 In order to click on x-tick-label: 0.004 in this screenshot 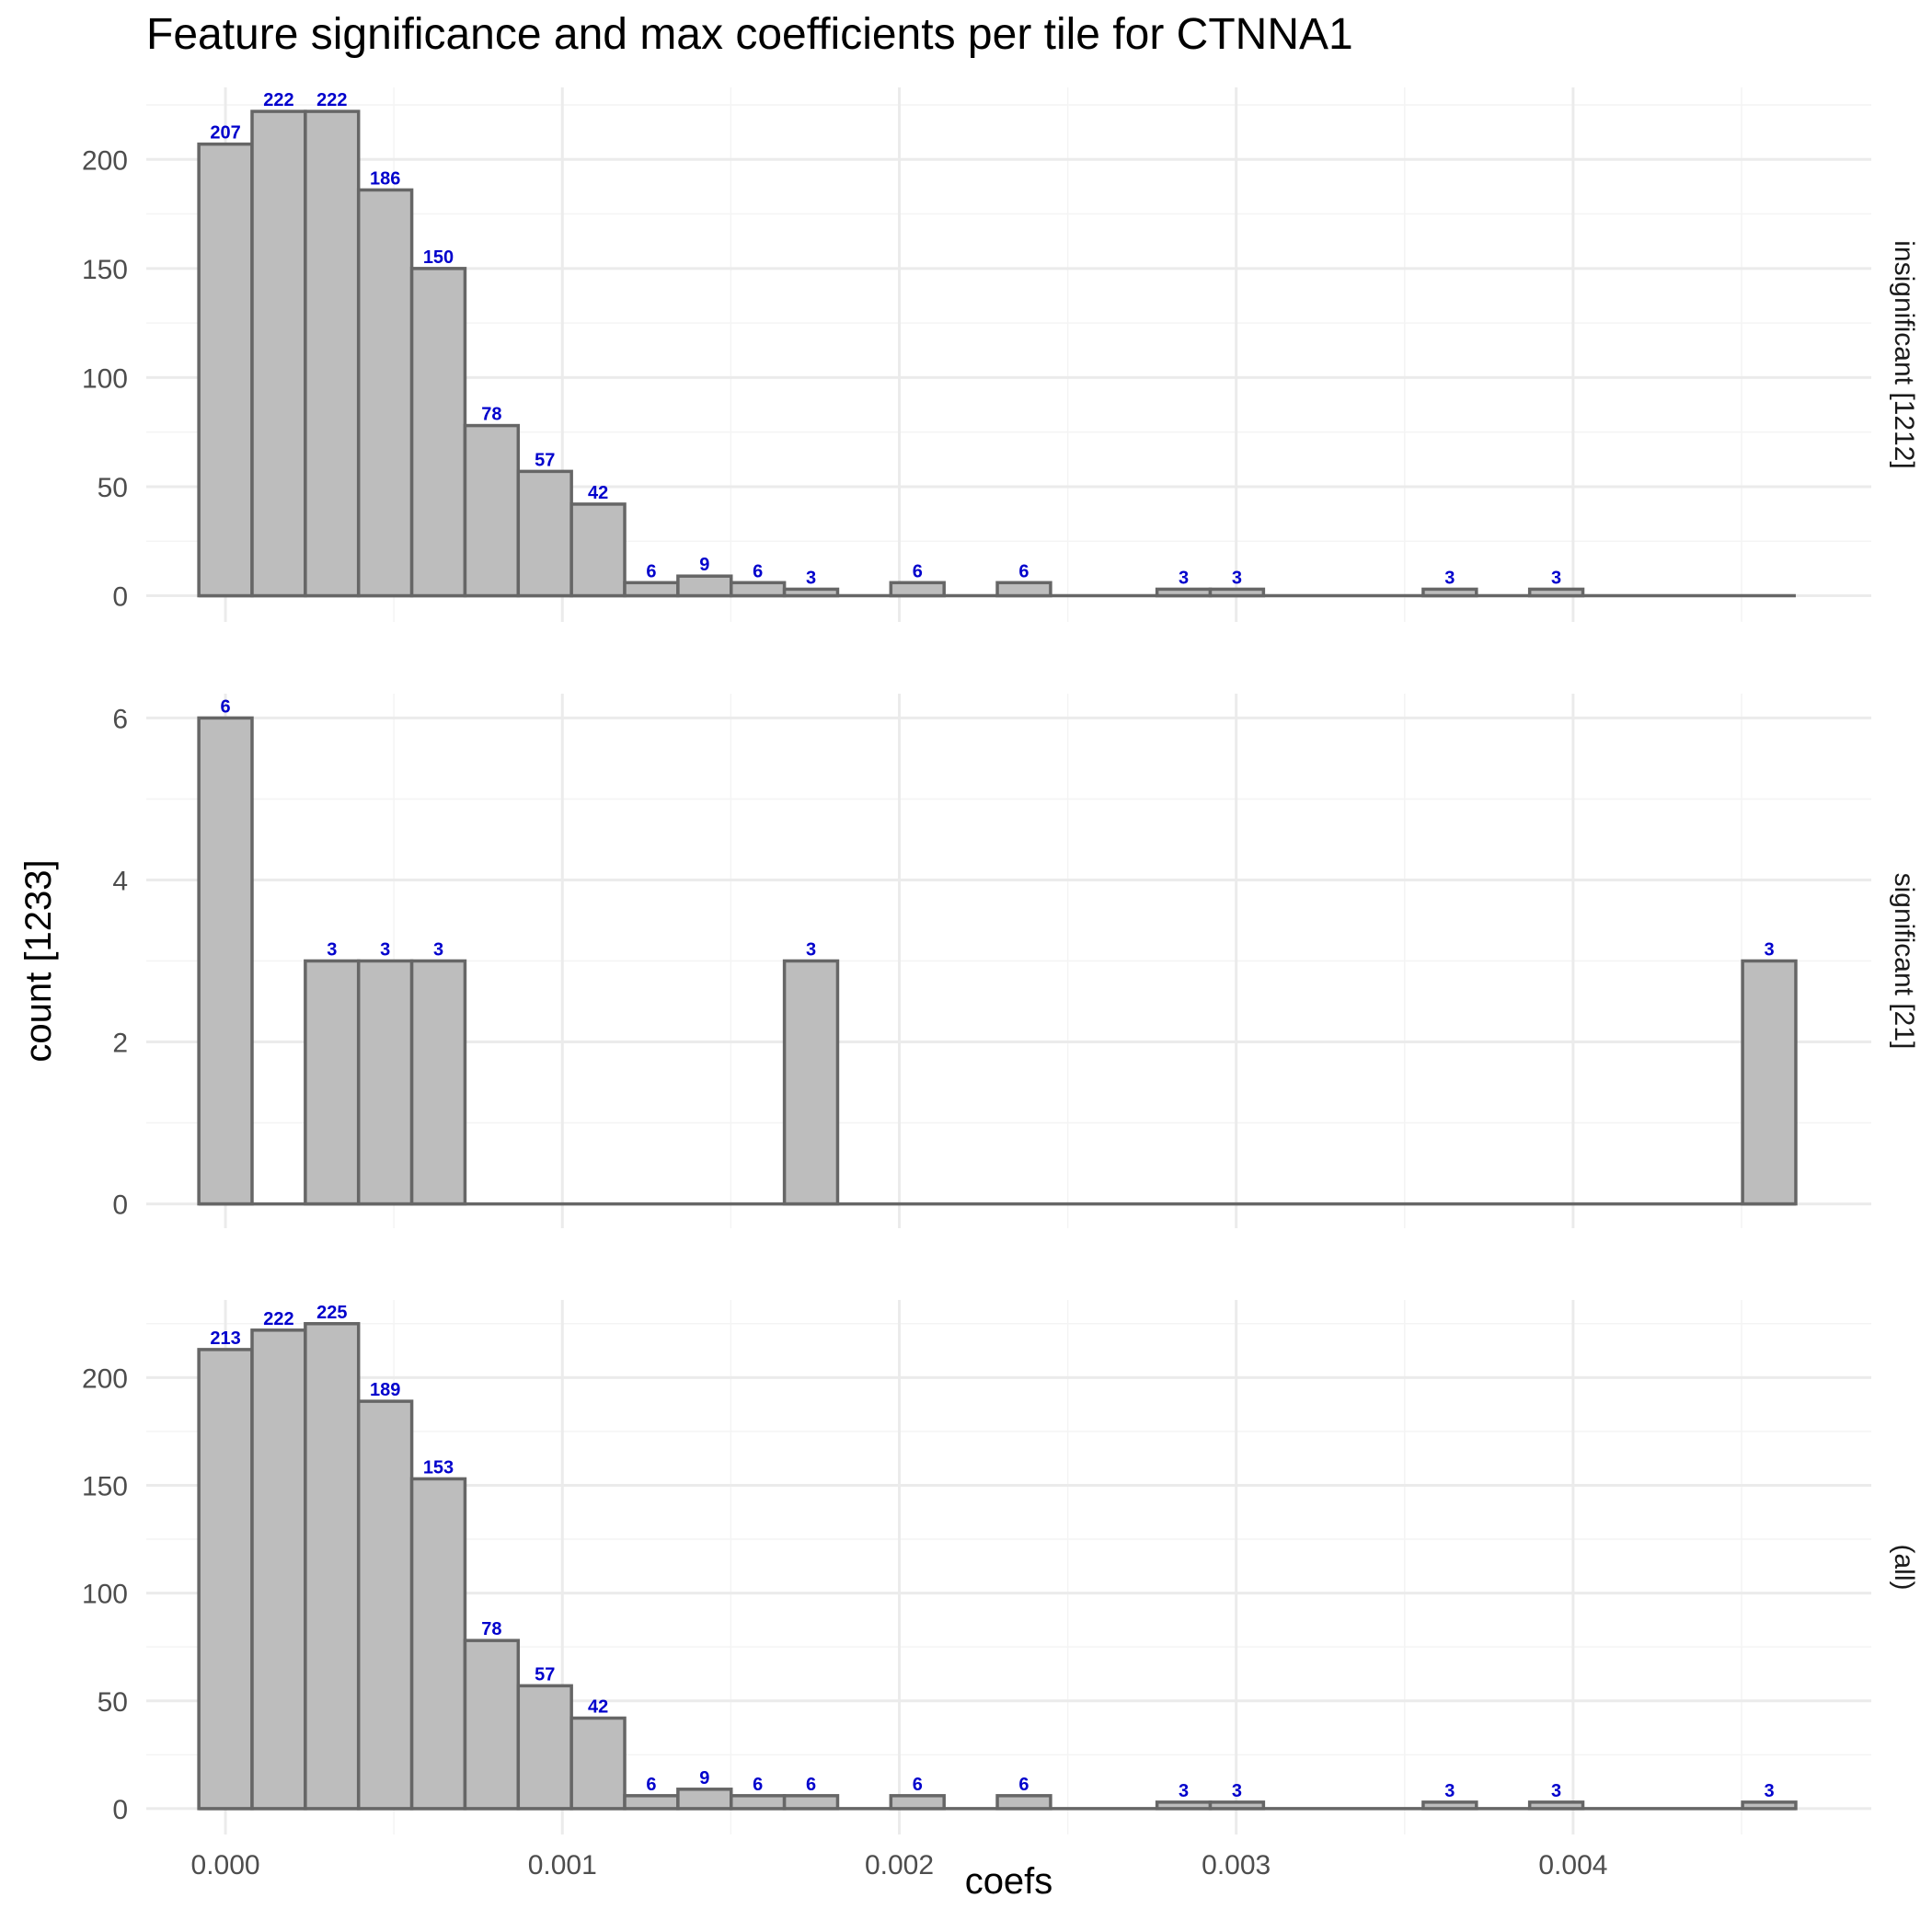, I will do `click(1572, 1865)`.